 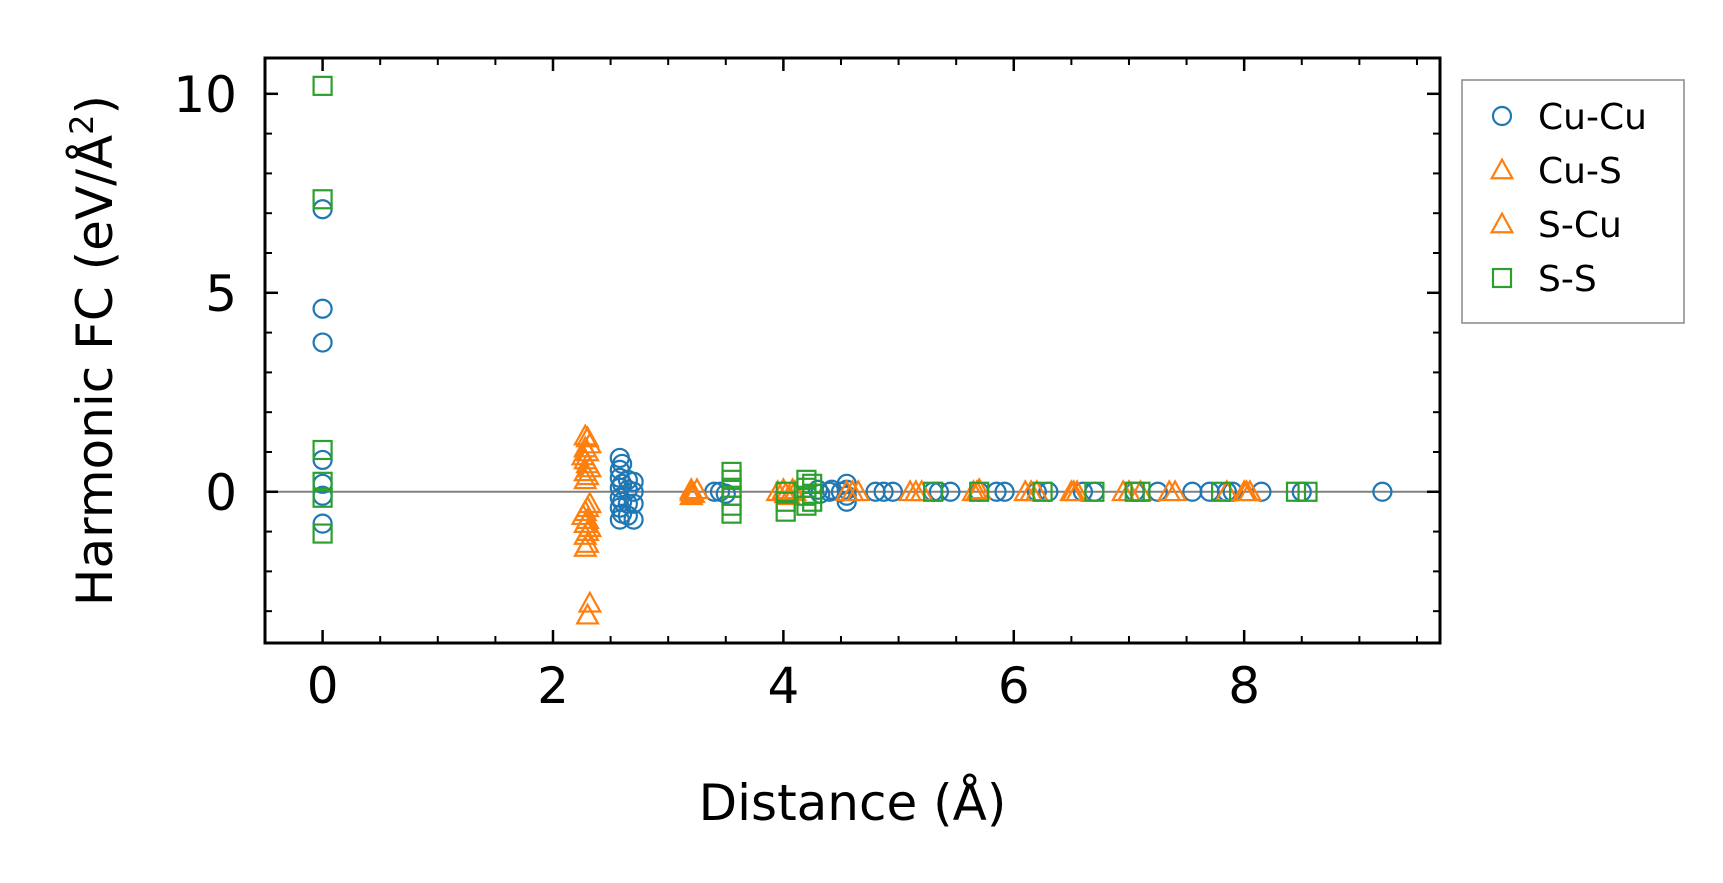 I want to click on legend-label-s-cu: S-Cu, so click(x=1580, y=225).